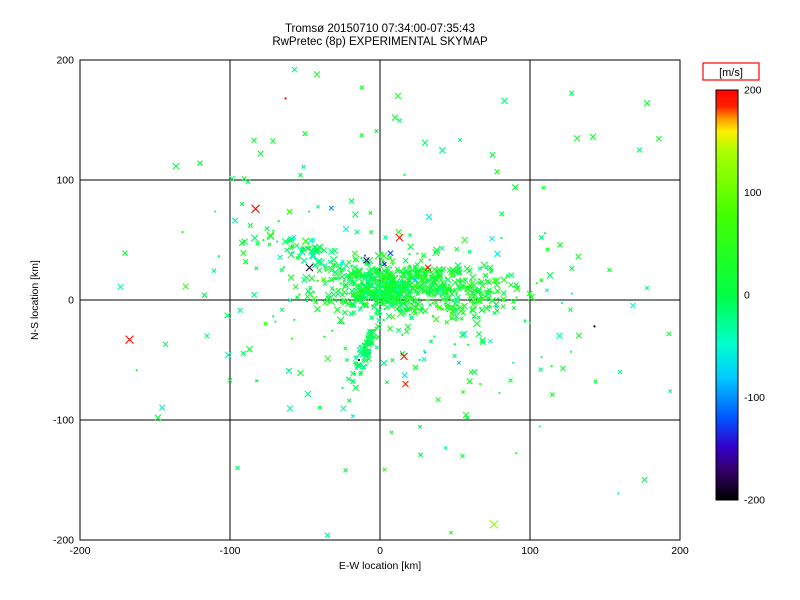 This screenshot has height=600, width=800. What do you see at coordinates (680, 551) in the screenshot?
I see `x-tick-label: 200` at bounding box center [680, 551].